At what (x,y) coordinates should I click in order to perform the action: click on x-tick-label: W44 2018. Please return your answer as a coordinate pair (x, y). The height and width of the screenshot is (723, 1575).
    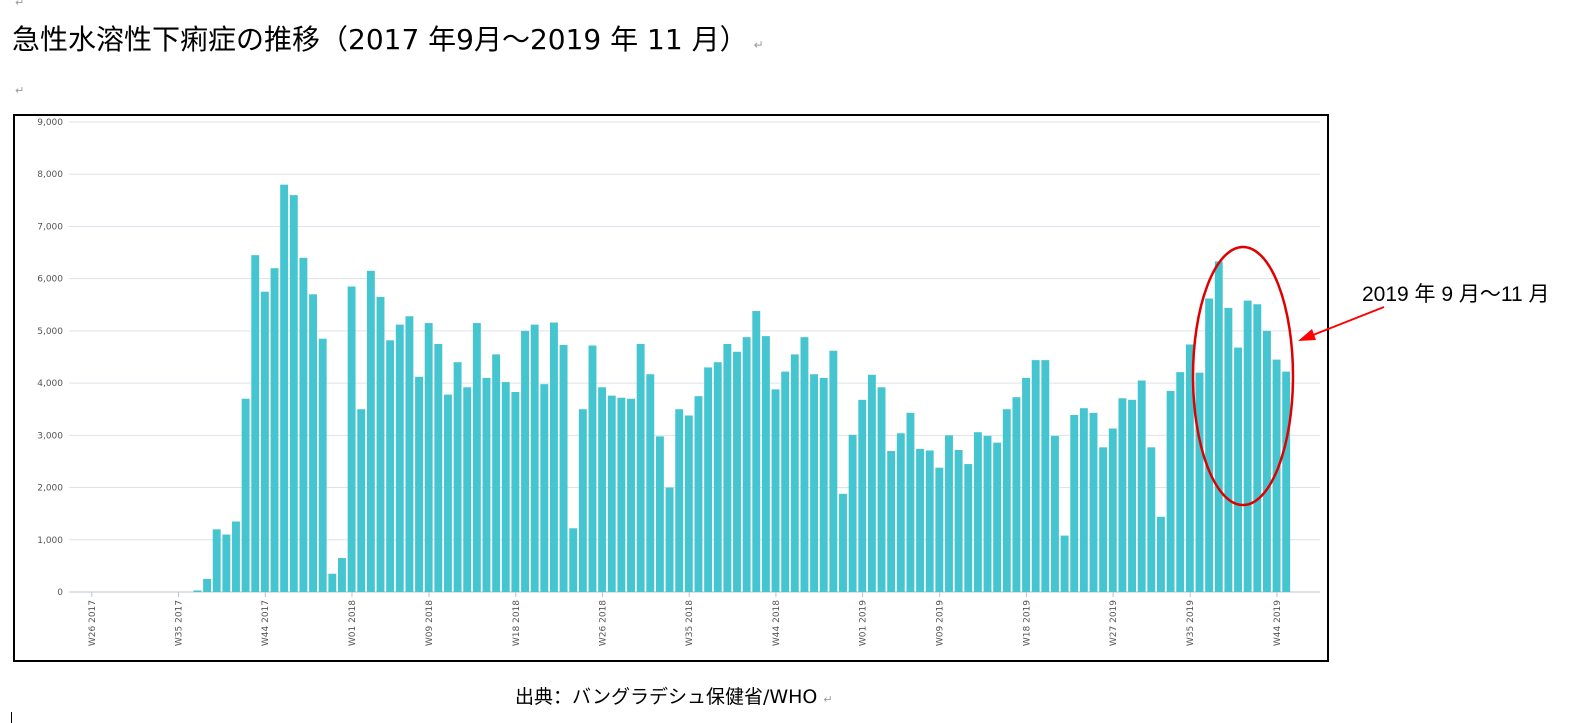
    Looking at the image, I should click on (777, 623).